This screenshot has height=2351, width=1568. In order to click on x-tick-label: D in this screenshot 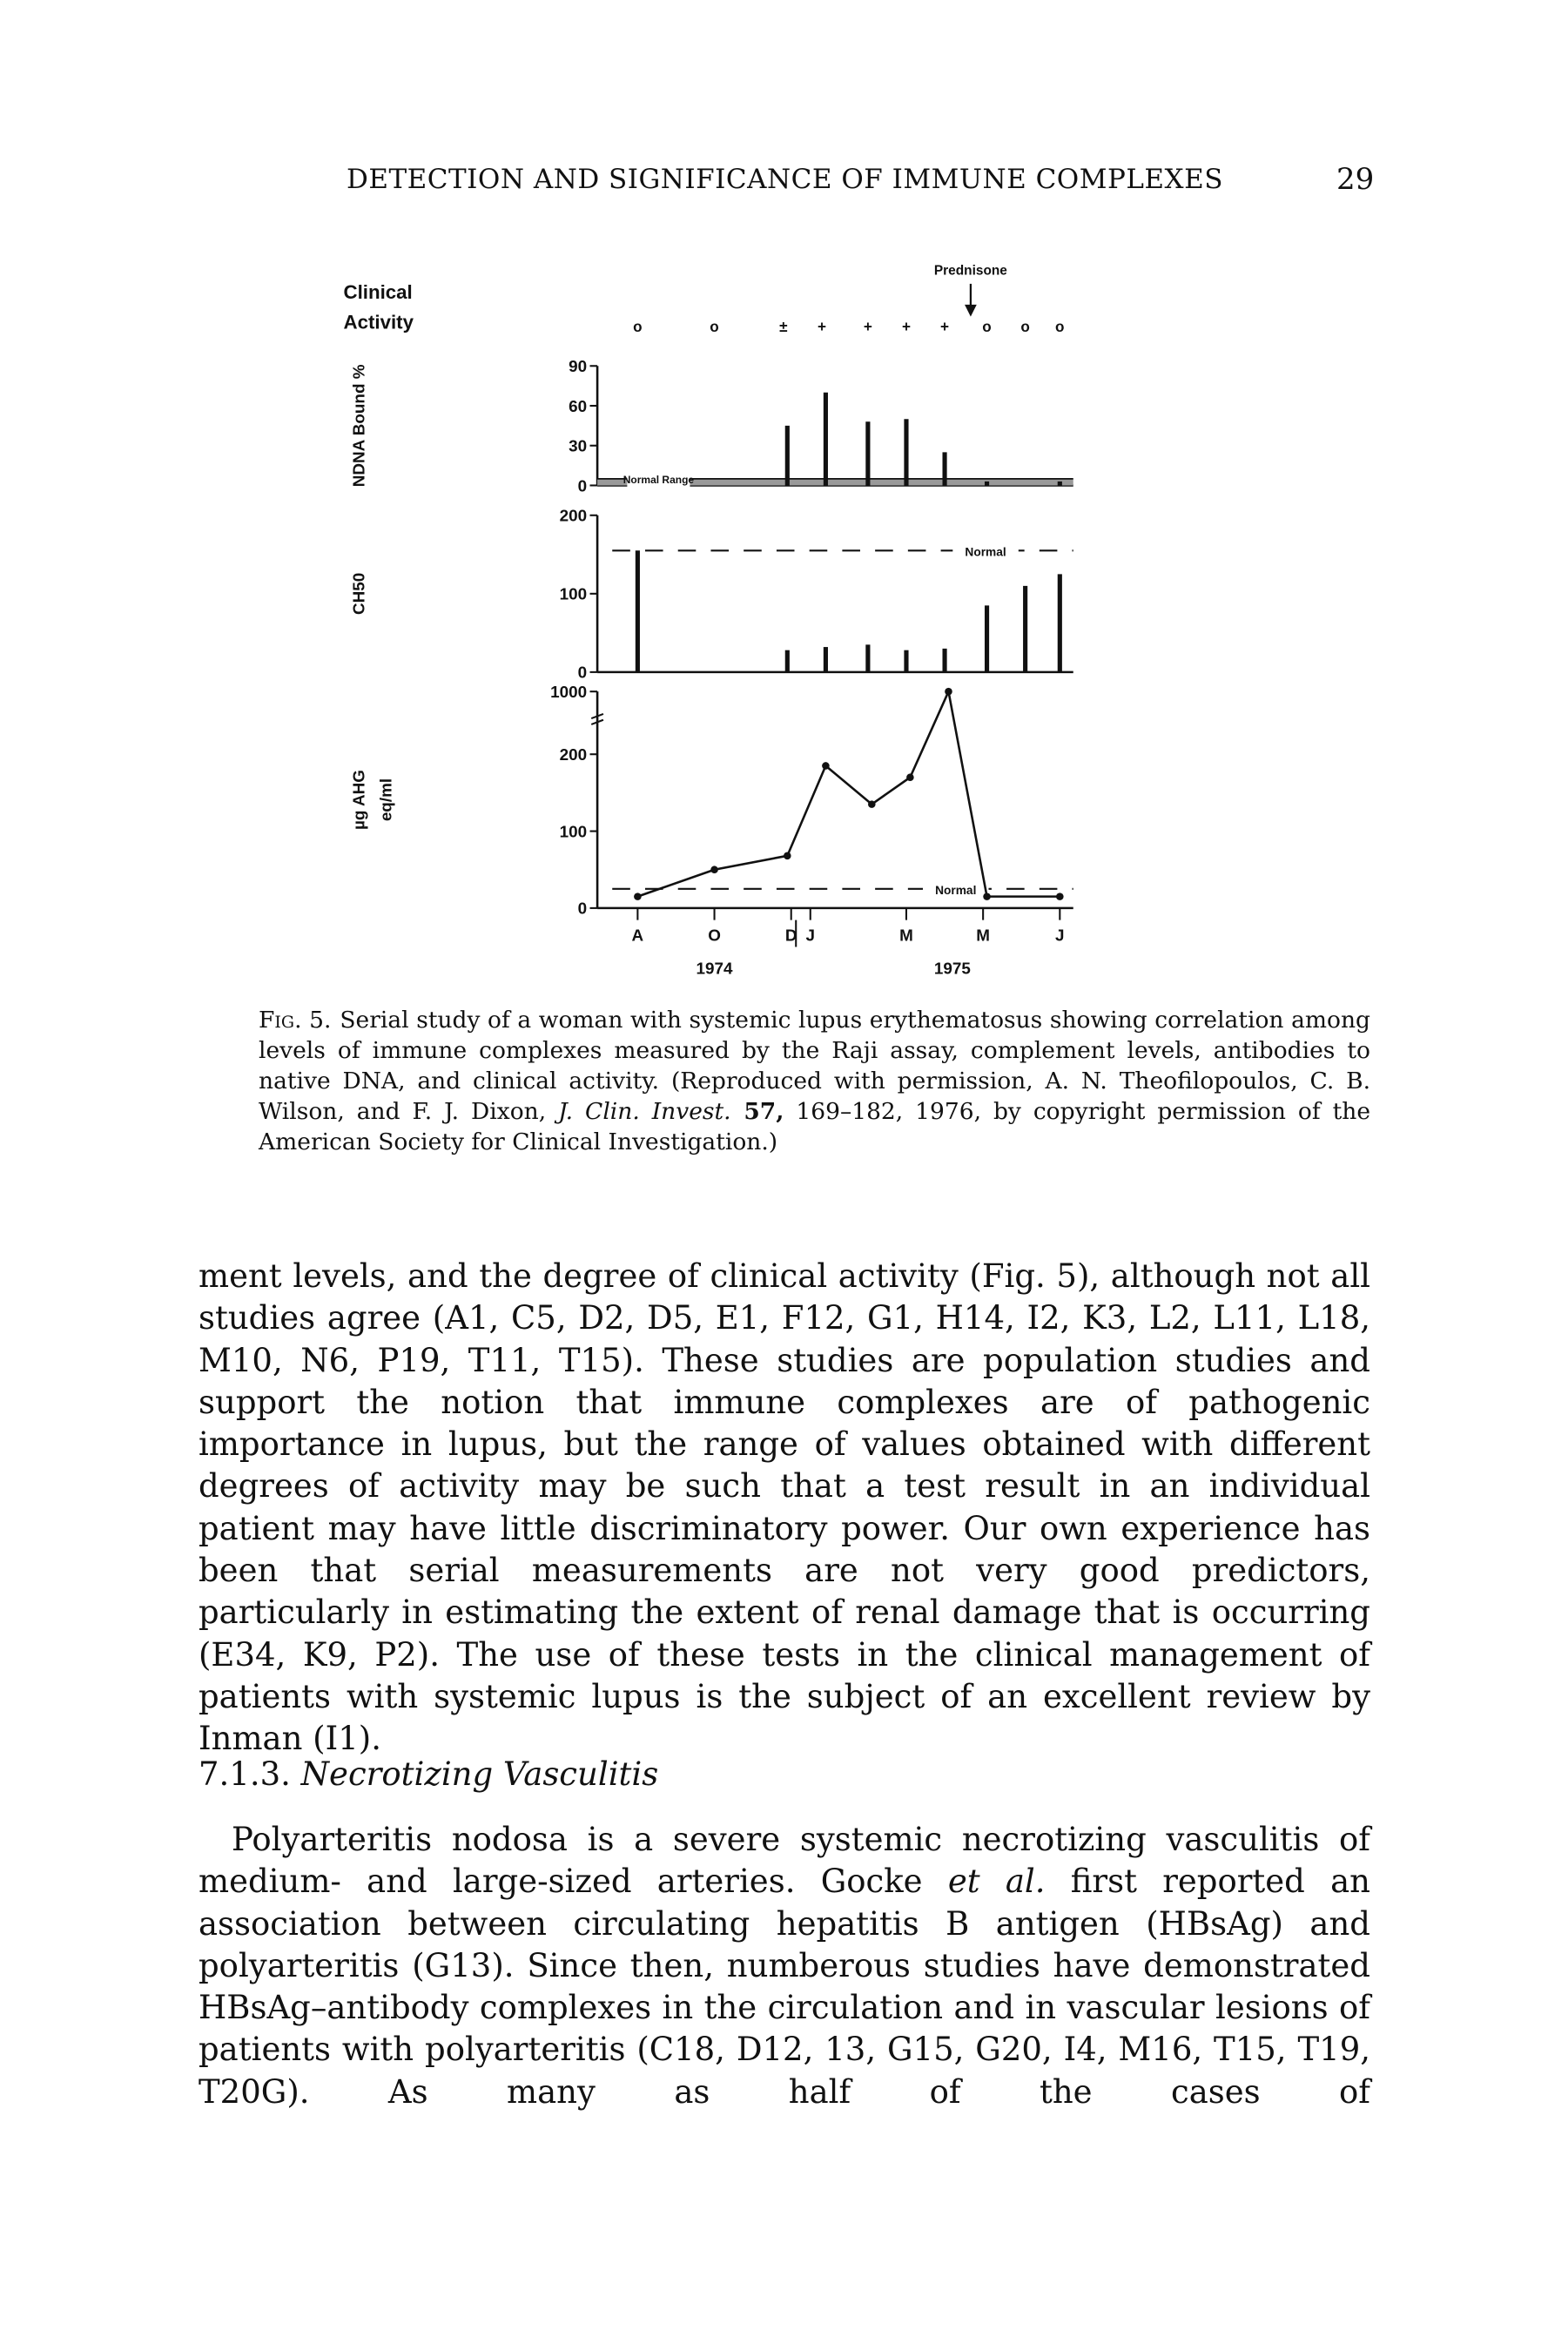, I will do `click(791, 936)`.